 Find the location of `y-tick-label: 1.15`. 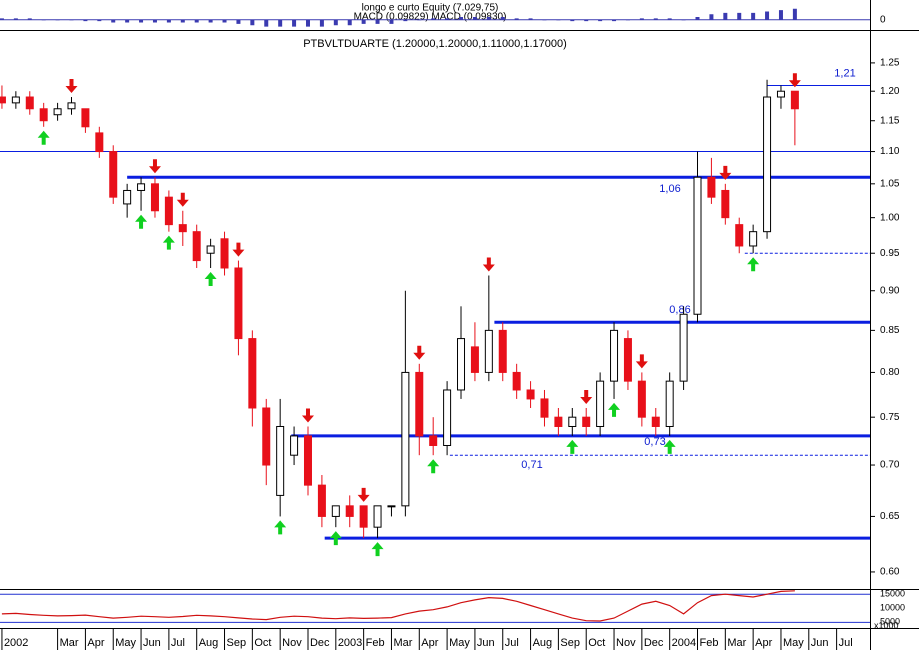

y-tick-label: 1.15 is located at coordinates (890, 120).